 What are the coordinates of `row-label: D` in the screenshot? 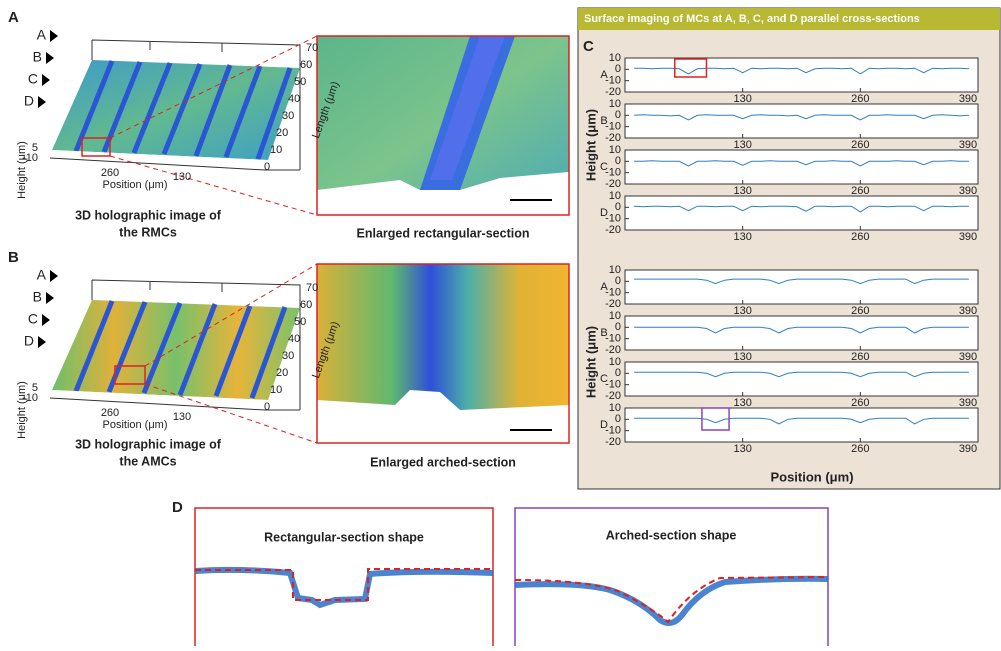 It's located at (604, 213).